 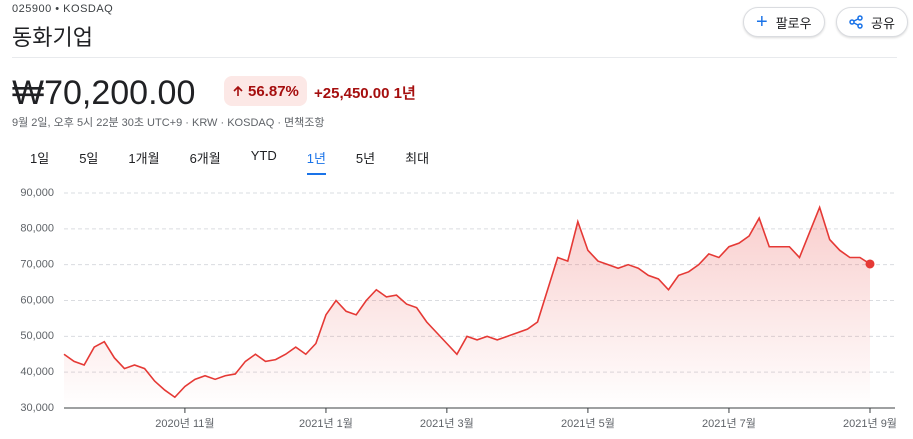 What do you see at coordinates (37, 265) in the screenshot?
I see `y-tick-label: 70,000` at bounding box center [37, 265].